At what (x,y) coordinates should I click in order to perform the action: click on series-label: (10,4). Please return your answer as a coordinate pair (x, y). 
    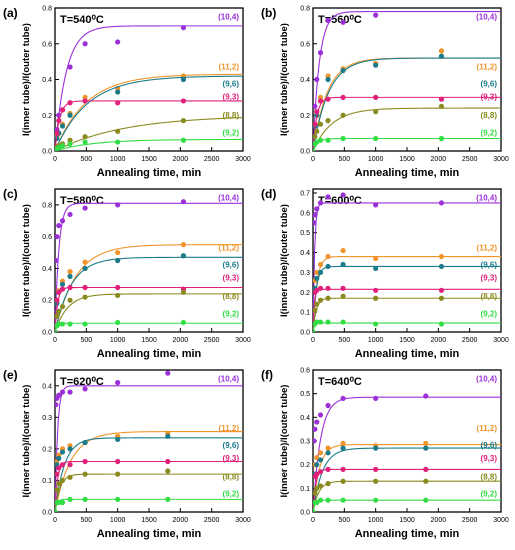
    Looking at the image, I should click on (228, 378).